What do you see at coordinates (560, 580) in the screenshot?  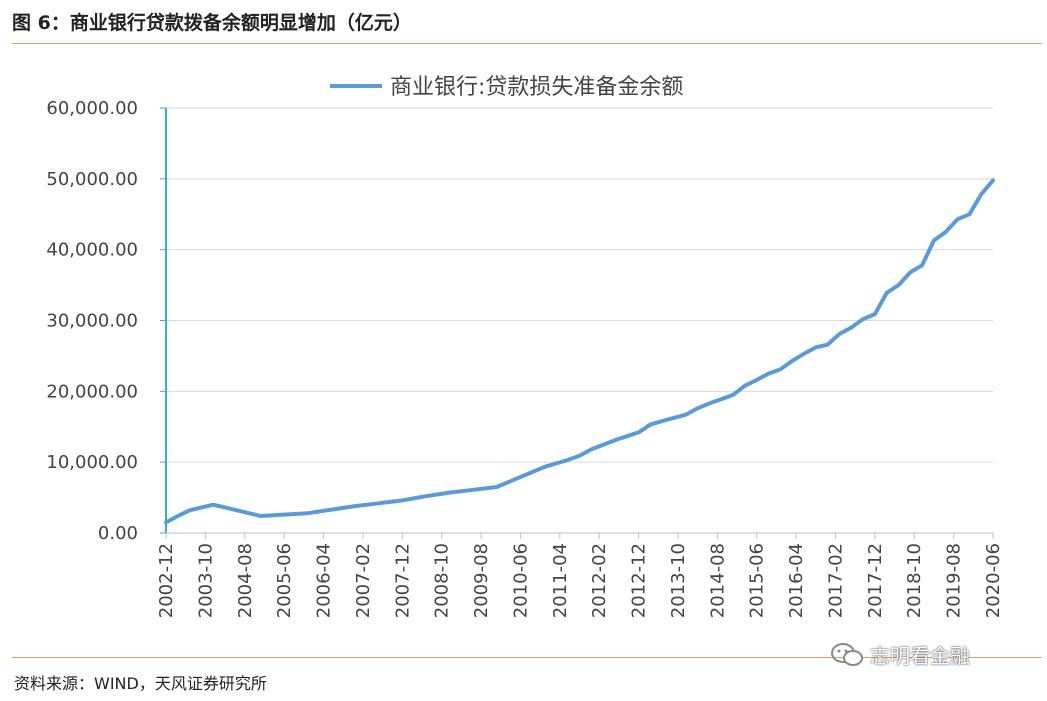 I see `x-tick-label: 2011-04` at bounding box center [560, 580].